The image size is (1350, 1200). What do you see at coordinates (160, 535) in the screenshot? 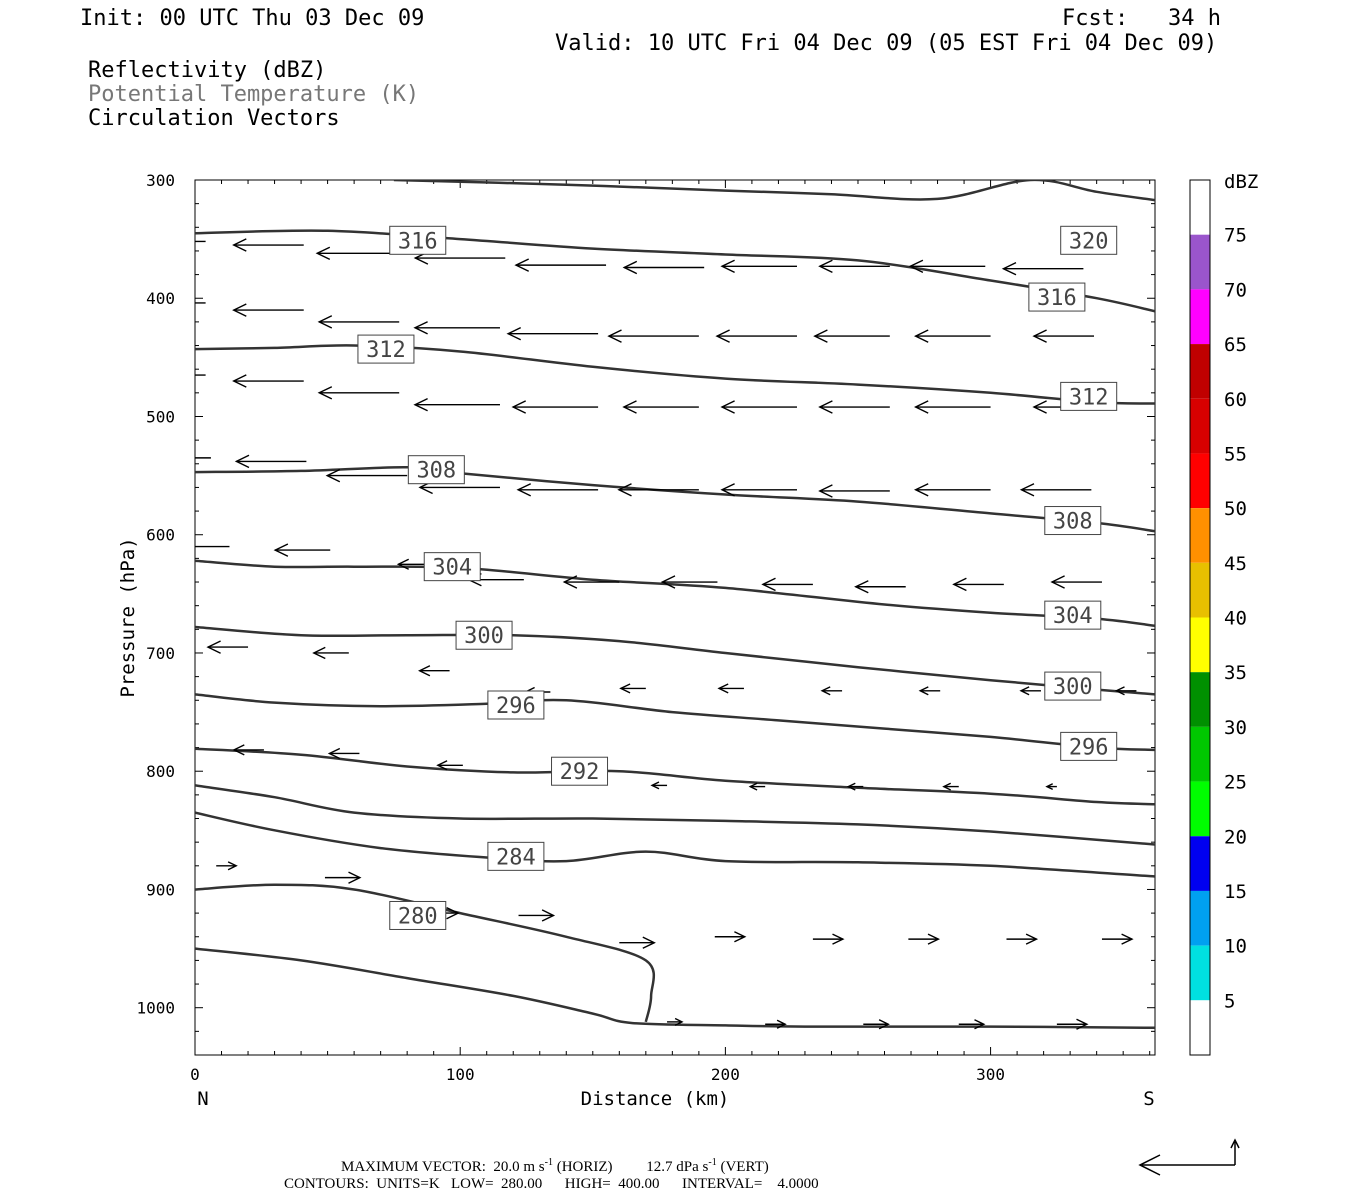
I see `y-tick-label: 600` at bounding box center [160, 535].